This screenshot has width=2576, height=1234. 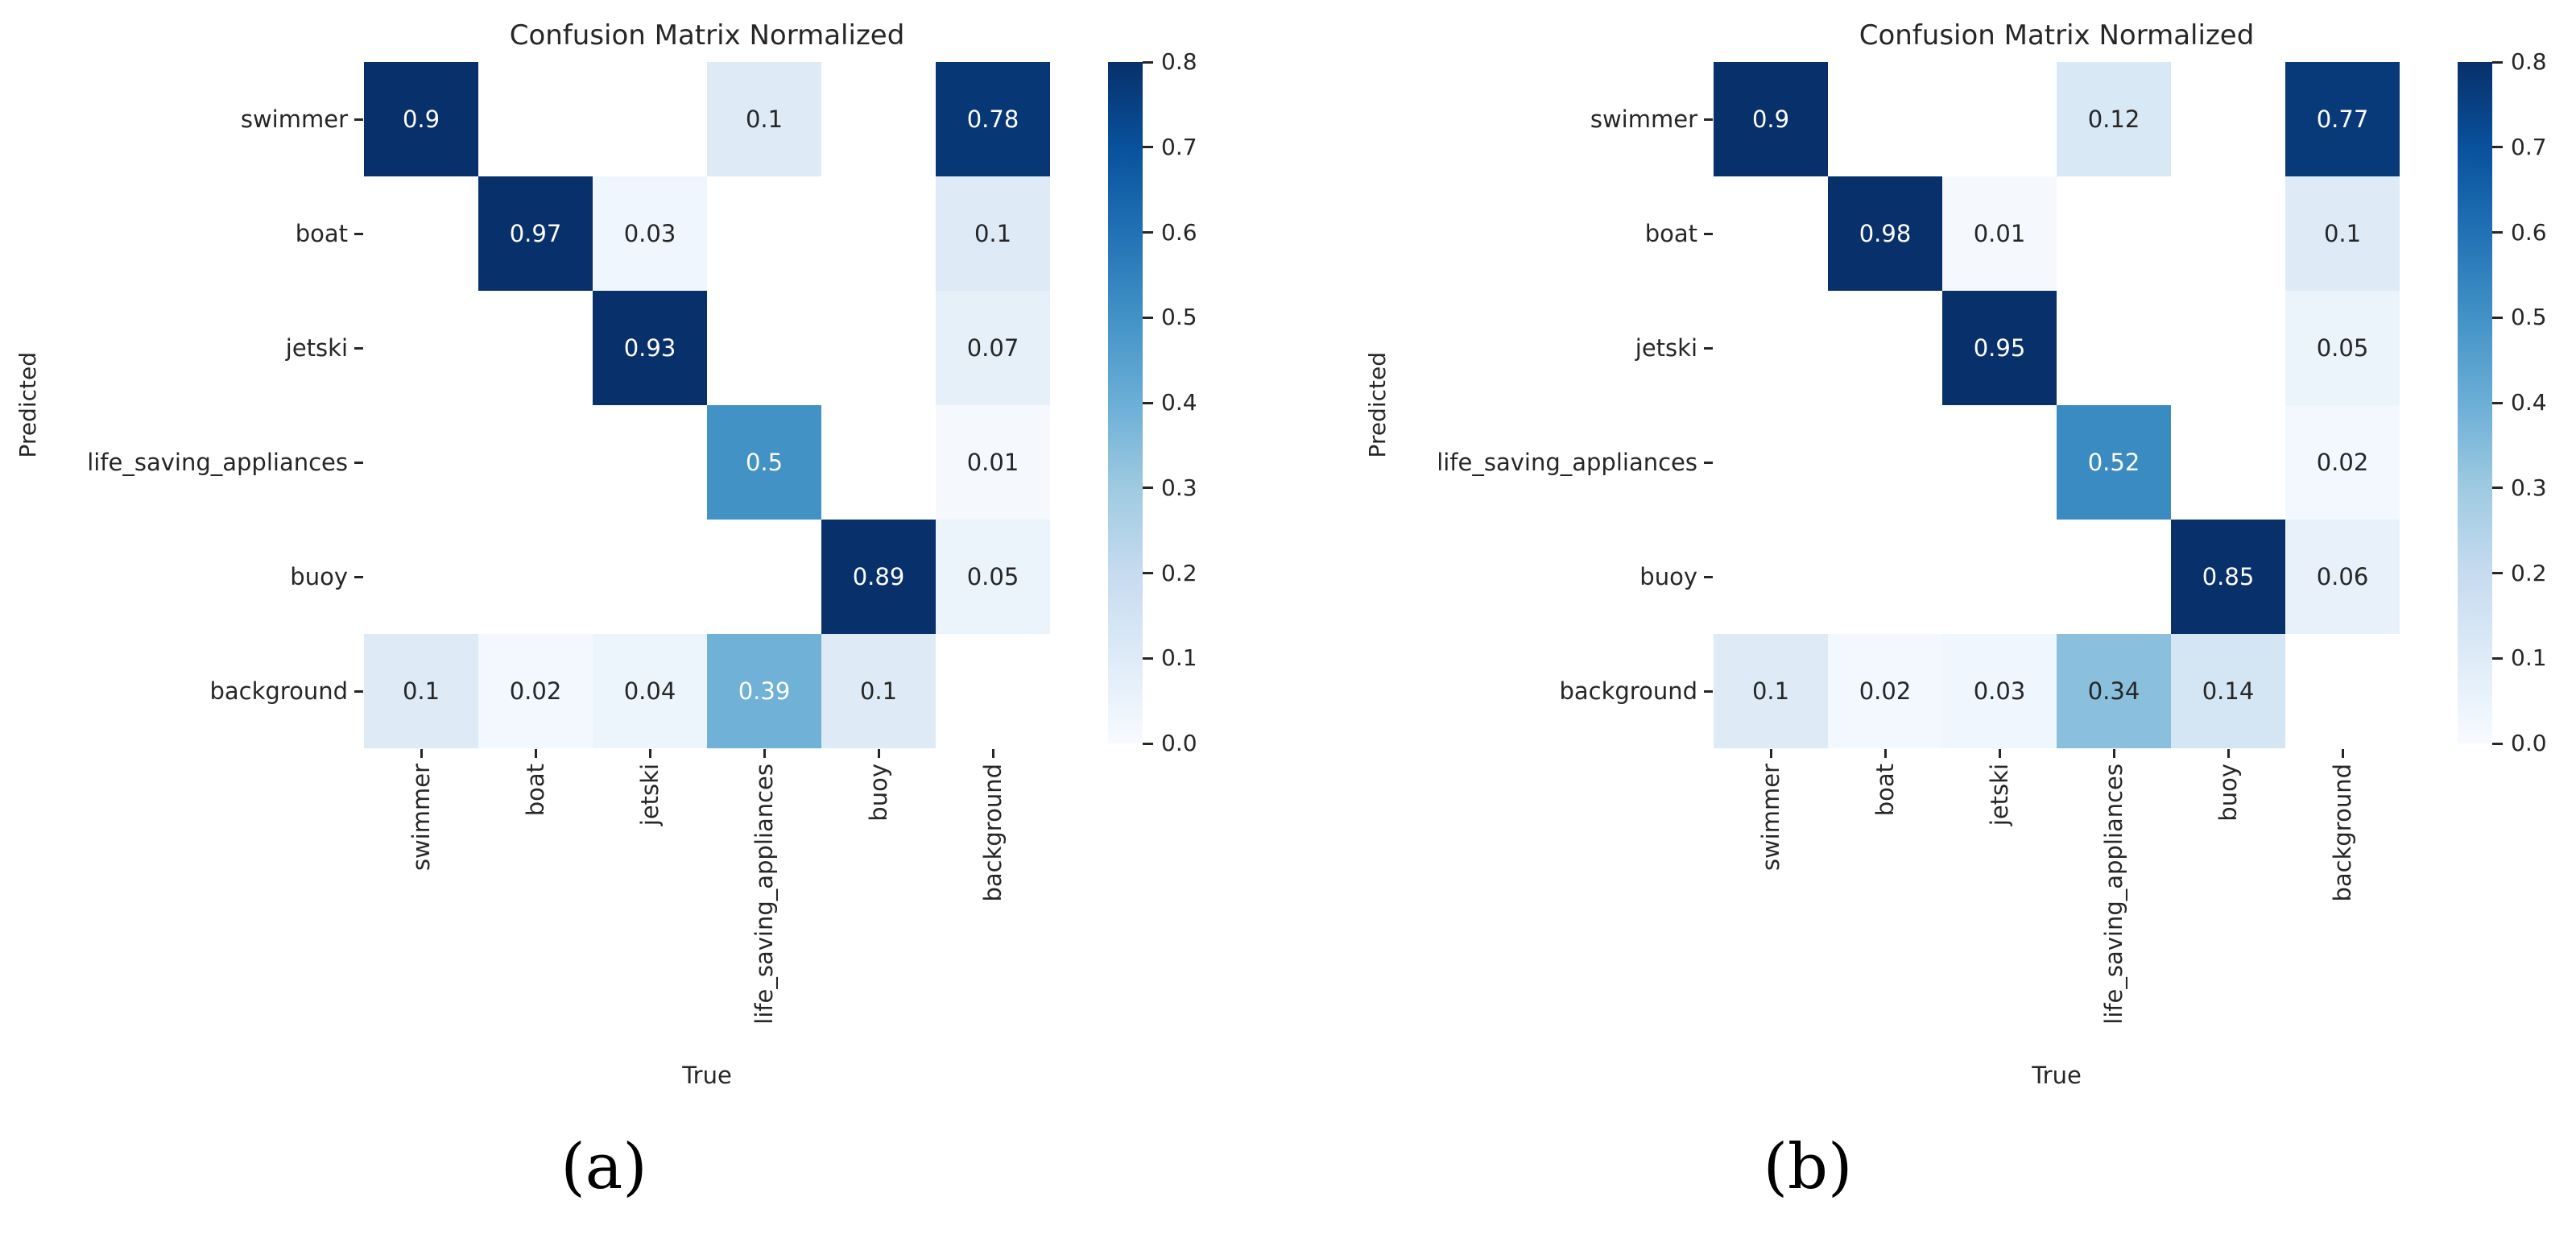 What do you see at coordinates (993, 348) in the screenshot?
I see `heatmap-cell: 0.07` at bounding box center [993, 348].